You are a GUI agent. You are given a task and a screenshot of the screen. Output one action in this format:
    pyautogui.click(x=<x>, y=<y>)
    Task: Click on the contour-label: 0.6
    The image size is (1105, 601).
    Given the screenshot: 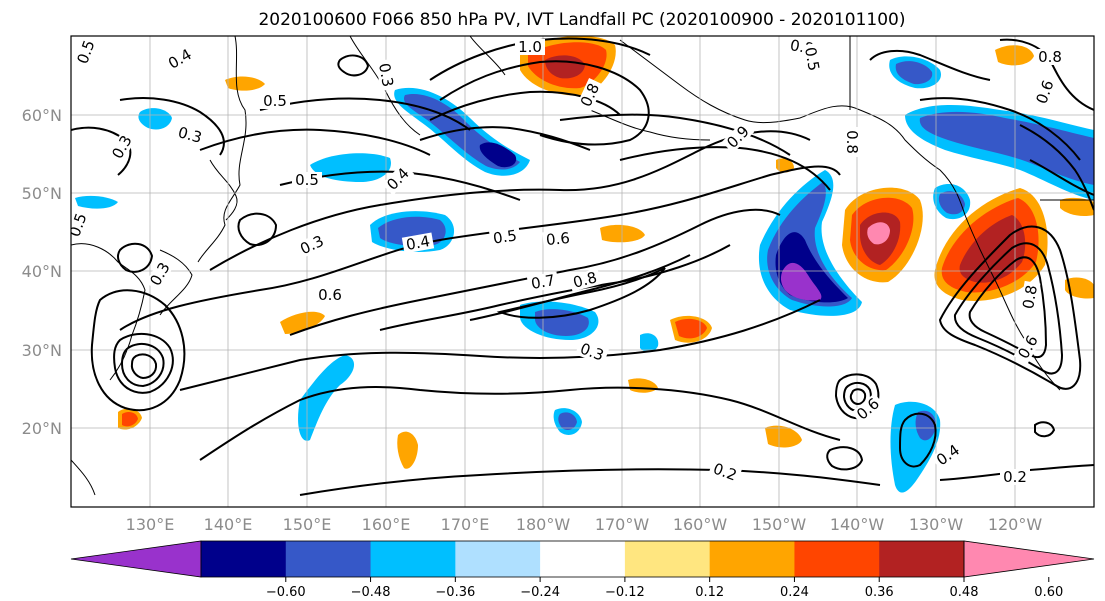 What is the action you would take?
    pyautogui.click(x=330, y=295)
    